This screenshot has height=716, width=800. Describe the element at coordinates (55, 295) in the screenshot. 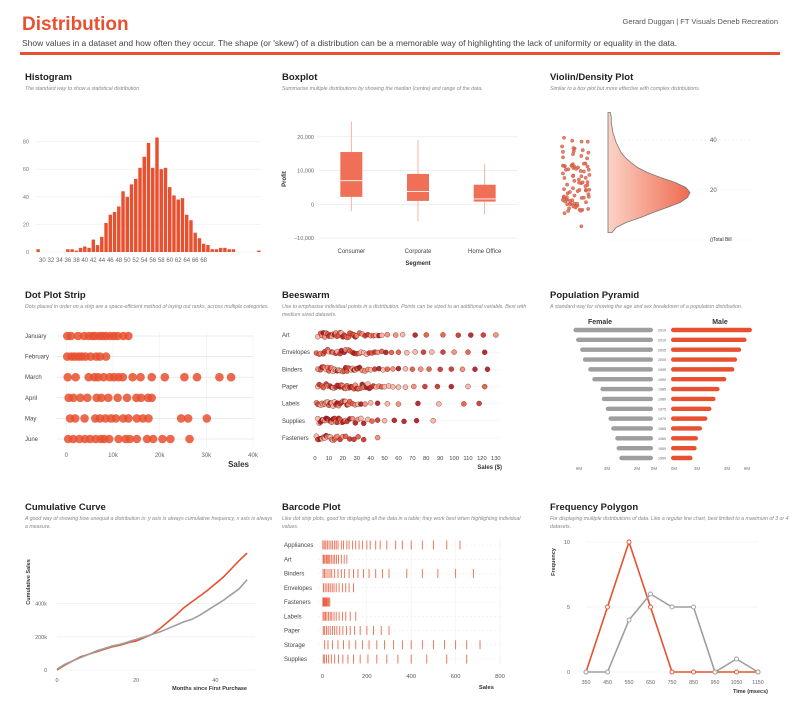

I see `dotstrip-title: Dot Plot Strip` at that location.